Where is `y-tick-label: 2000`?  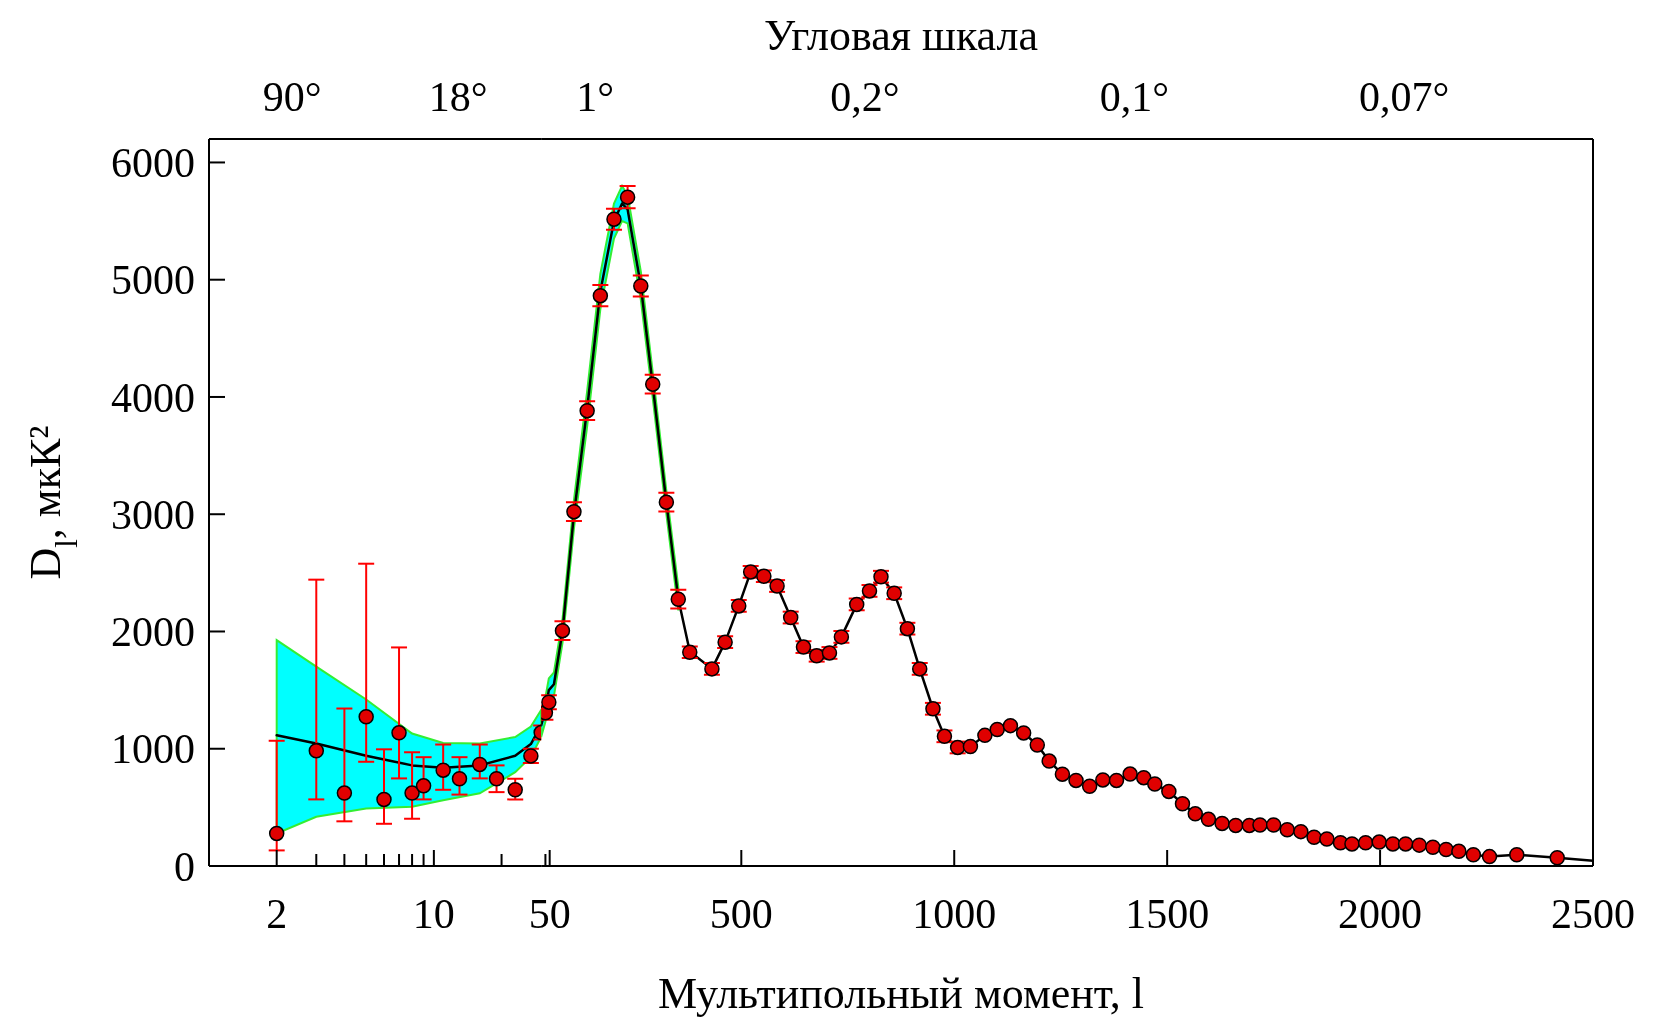
y-tick-label: 2000 is located at coordinates (153, 632).